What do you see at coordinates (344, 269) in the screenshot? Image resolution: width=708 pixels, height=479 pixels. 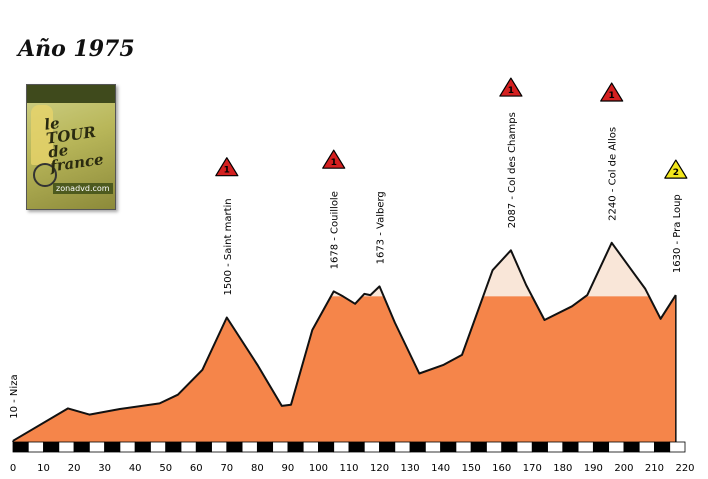 I see `high-altitude-area` at bounding box center [344, 269].